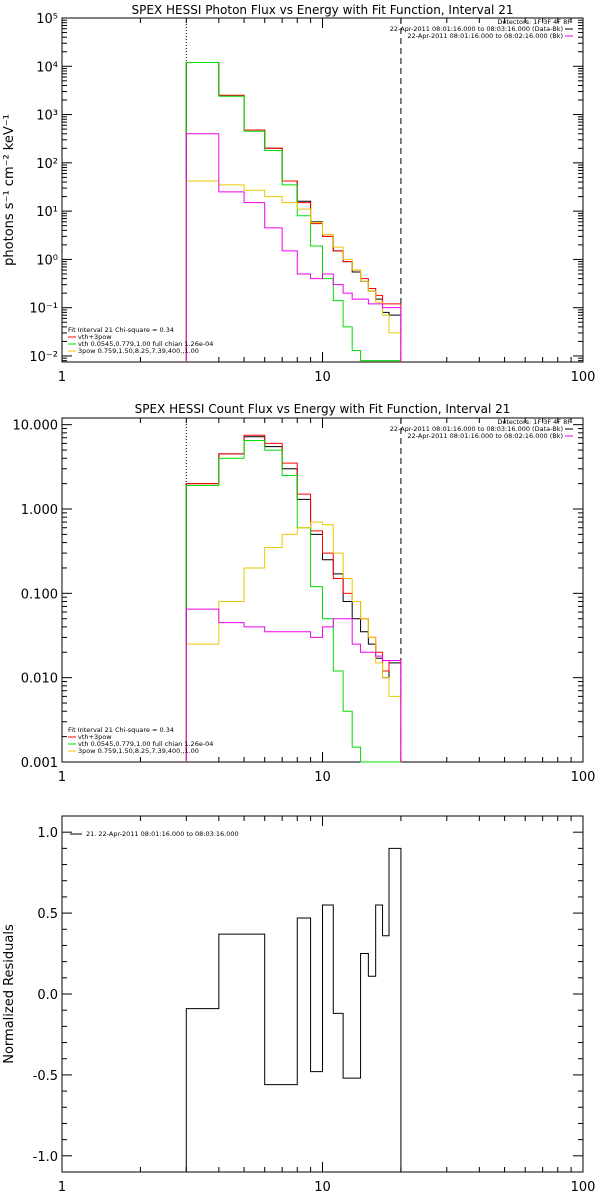 The image size is (600, 1200). I want to click on y-tick-label: -1.0, so click(45, 1157).